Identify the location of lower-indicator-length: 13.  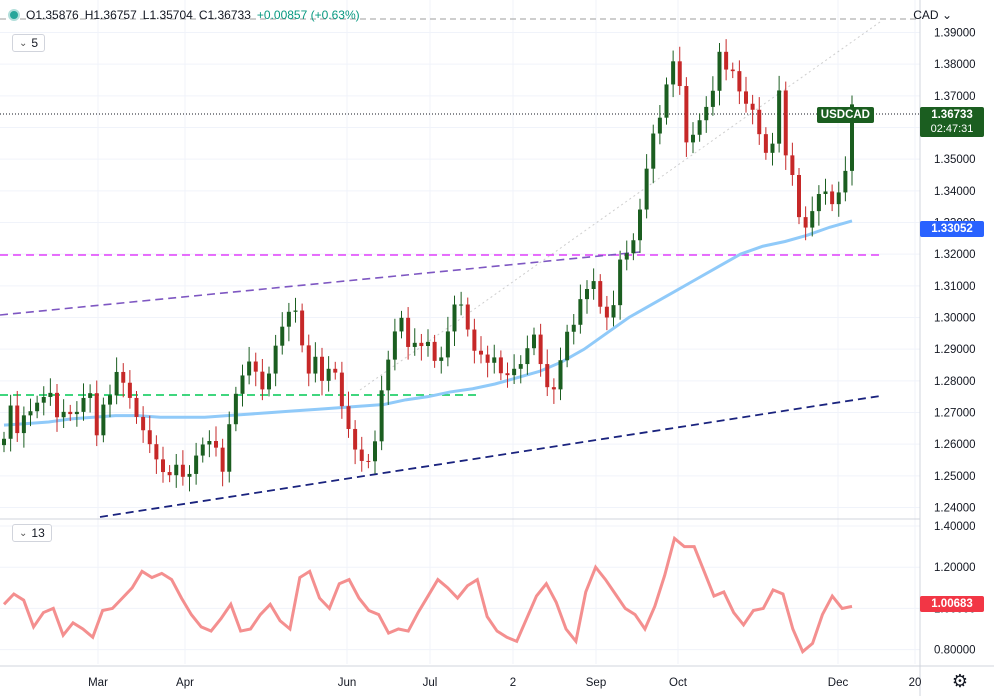
(38, 533).